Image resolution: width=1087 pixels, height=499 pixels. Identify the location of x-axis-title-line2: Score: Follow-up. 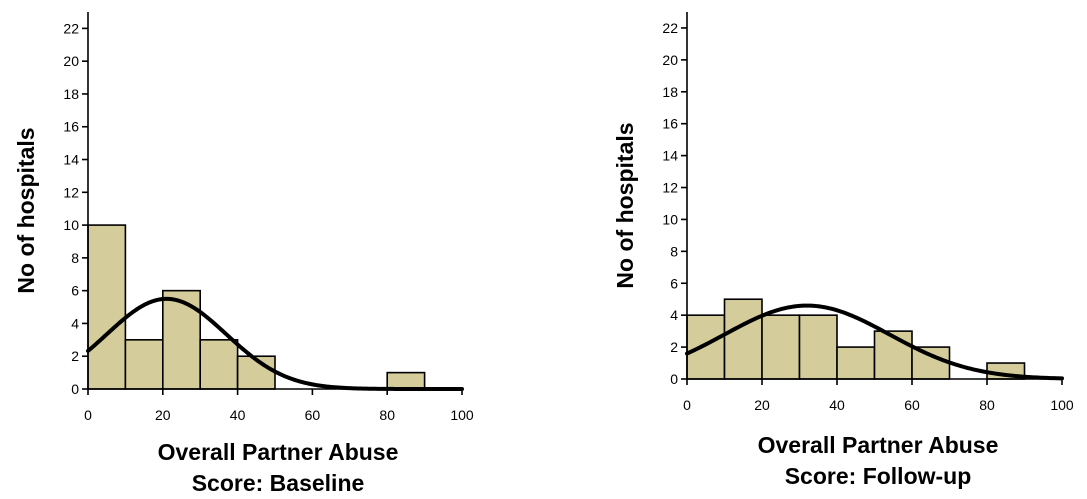
(878, 476).